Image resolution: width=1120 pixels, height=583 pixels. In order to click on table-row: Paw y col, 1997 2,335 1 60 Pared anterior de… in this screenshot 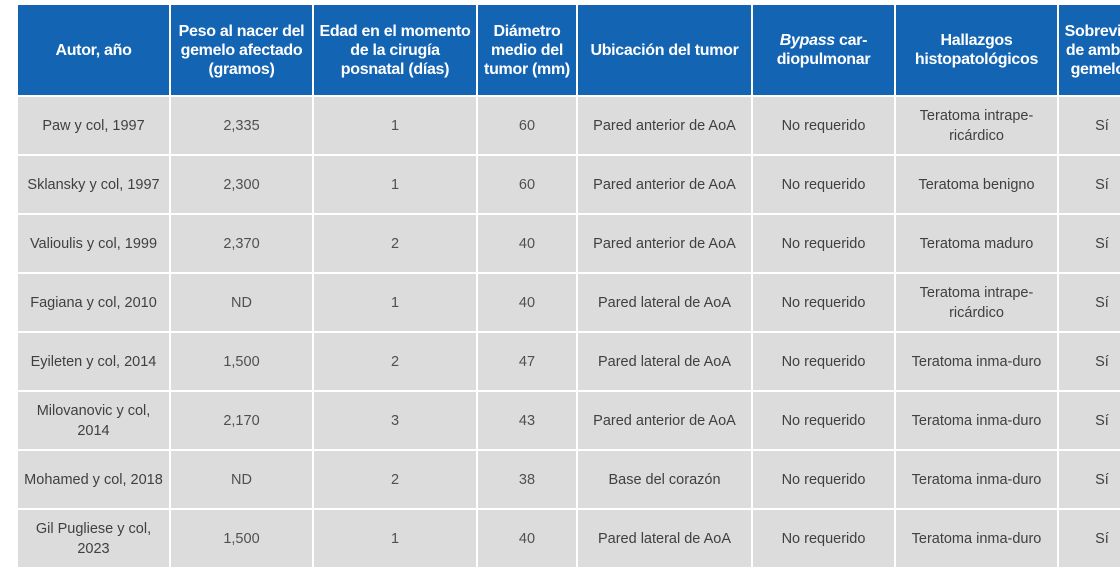, I will do `click(569, 125)`.